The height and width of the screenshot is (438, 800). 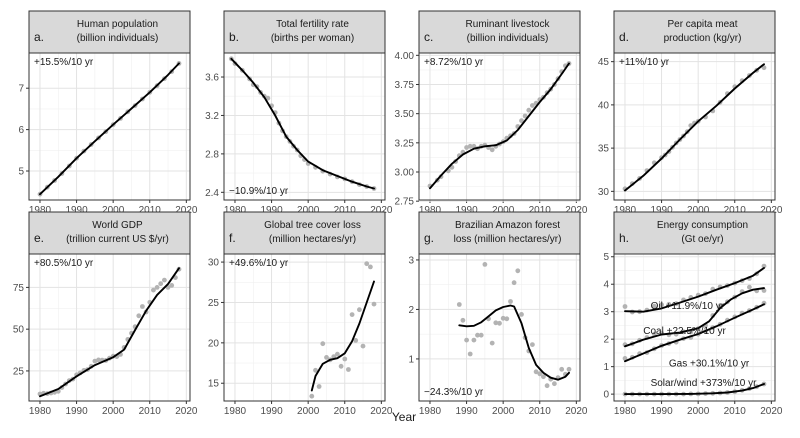 I want to click on panel-title: (billion individuals), so click(x=508, y=38).